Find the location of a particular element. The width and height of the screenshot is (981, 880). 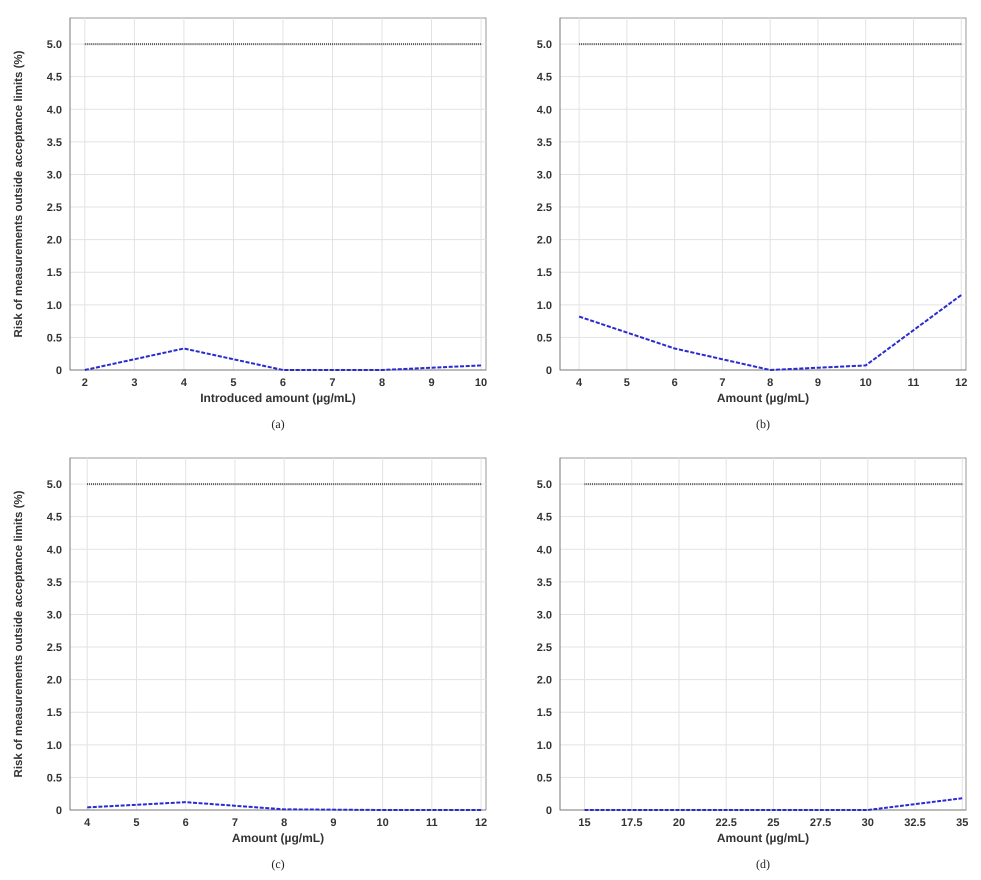

text: (a) is located at coordinates (278, 424).